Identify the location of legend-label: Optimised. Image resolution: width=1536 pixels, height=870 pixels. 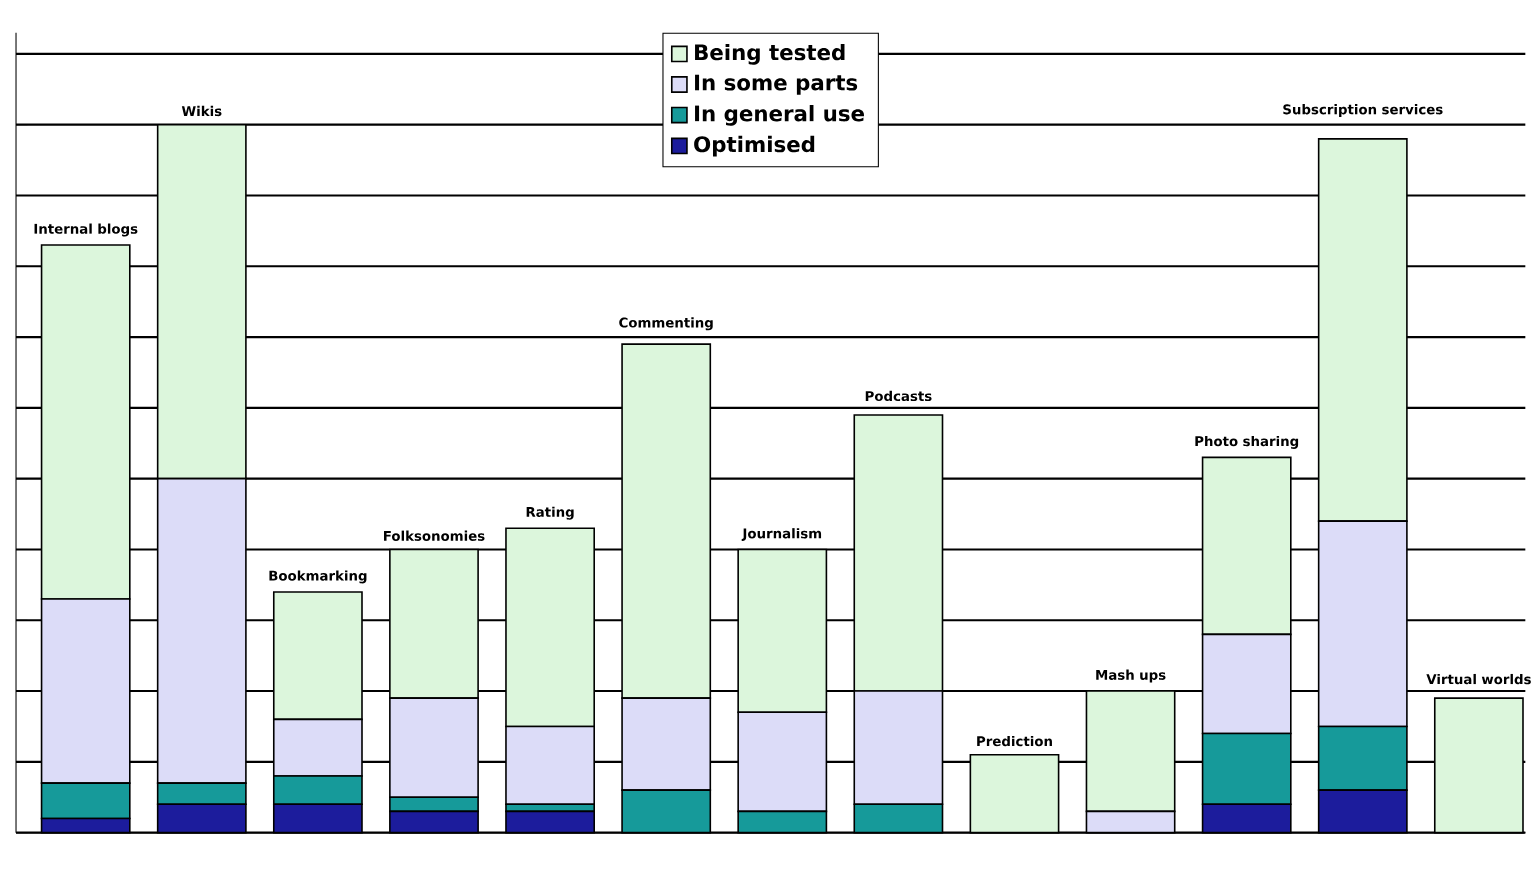
(754, 146).